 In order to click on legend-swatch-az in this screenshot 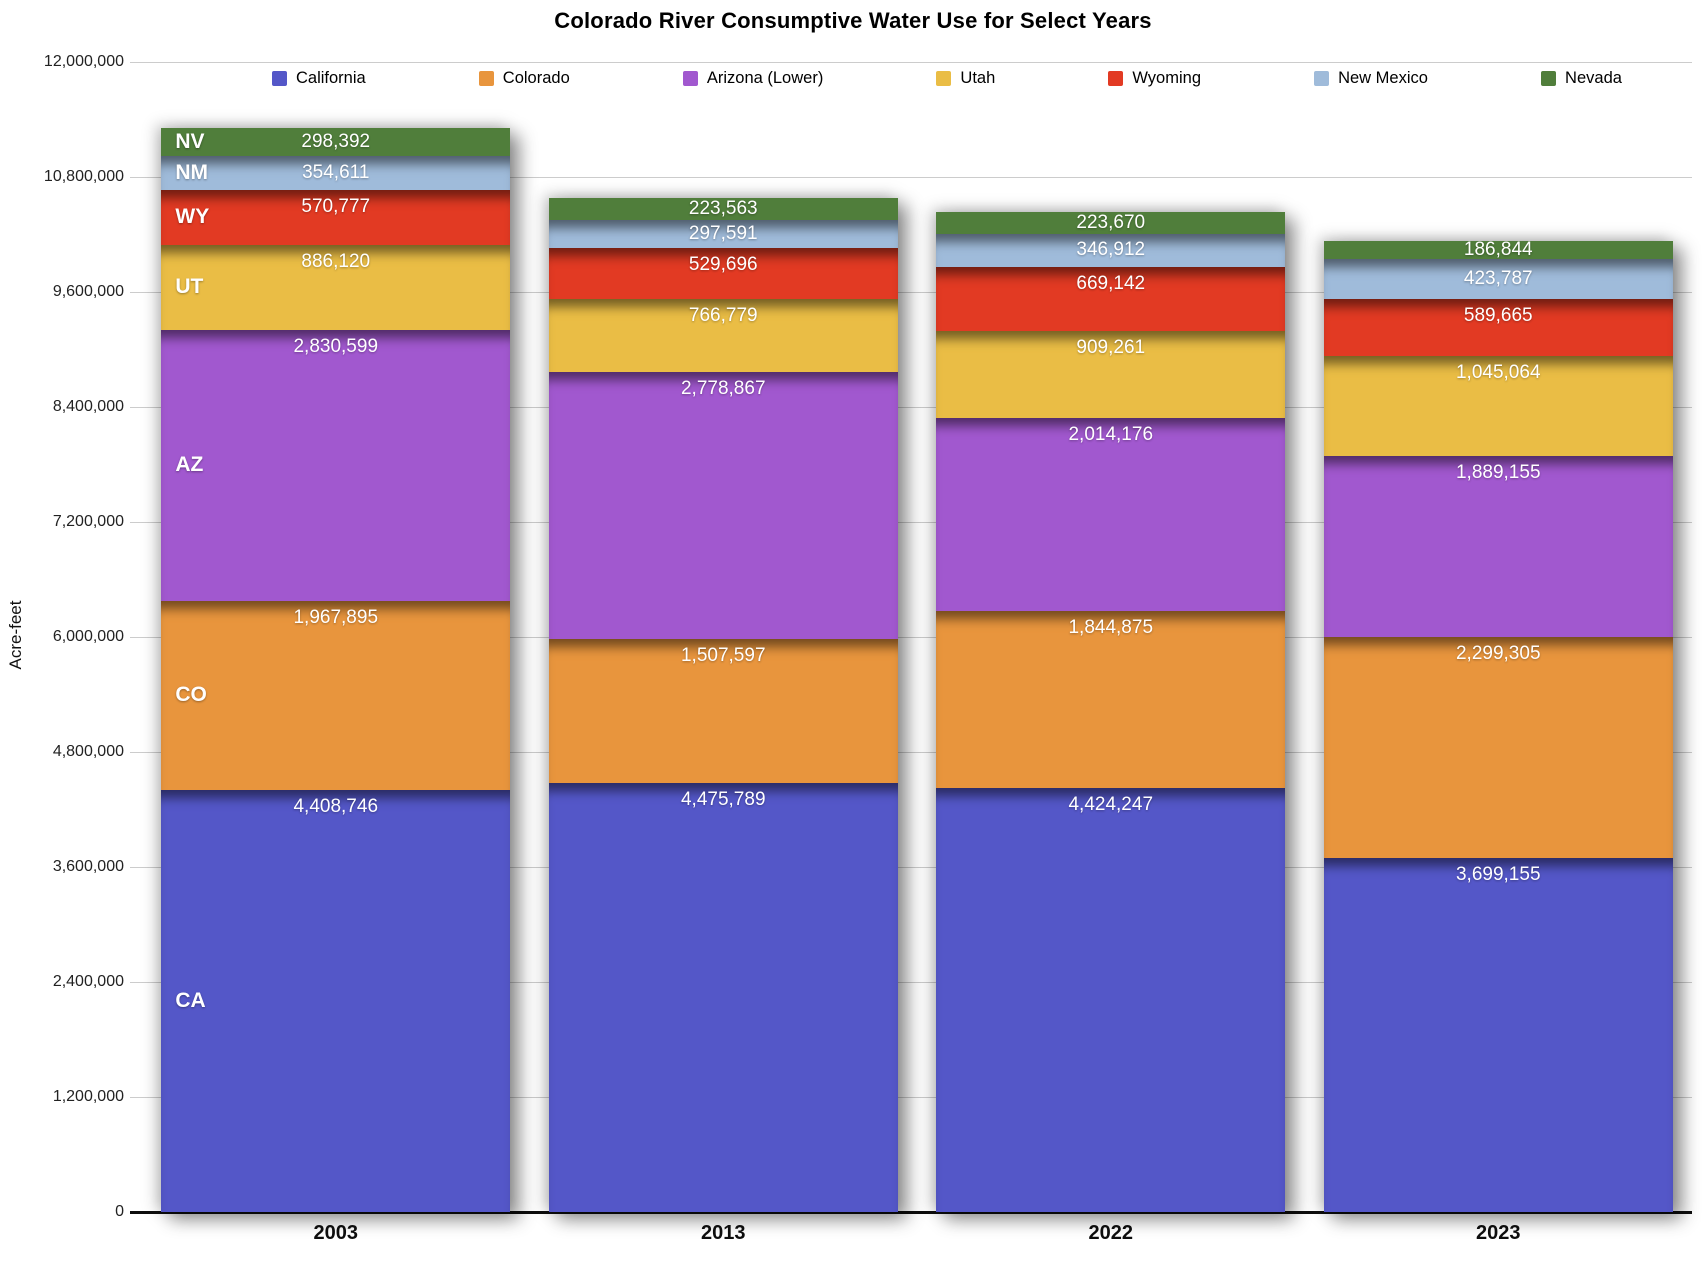, I will do `click(690, 78)`.